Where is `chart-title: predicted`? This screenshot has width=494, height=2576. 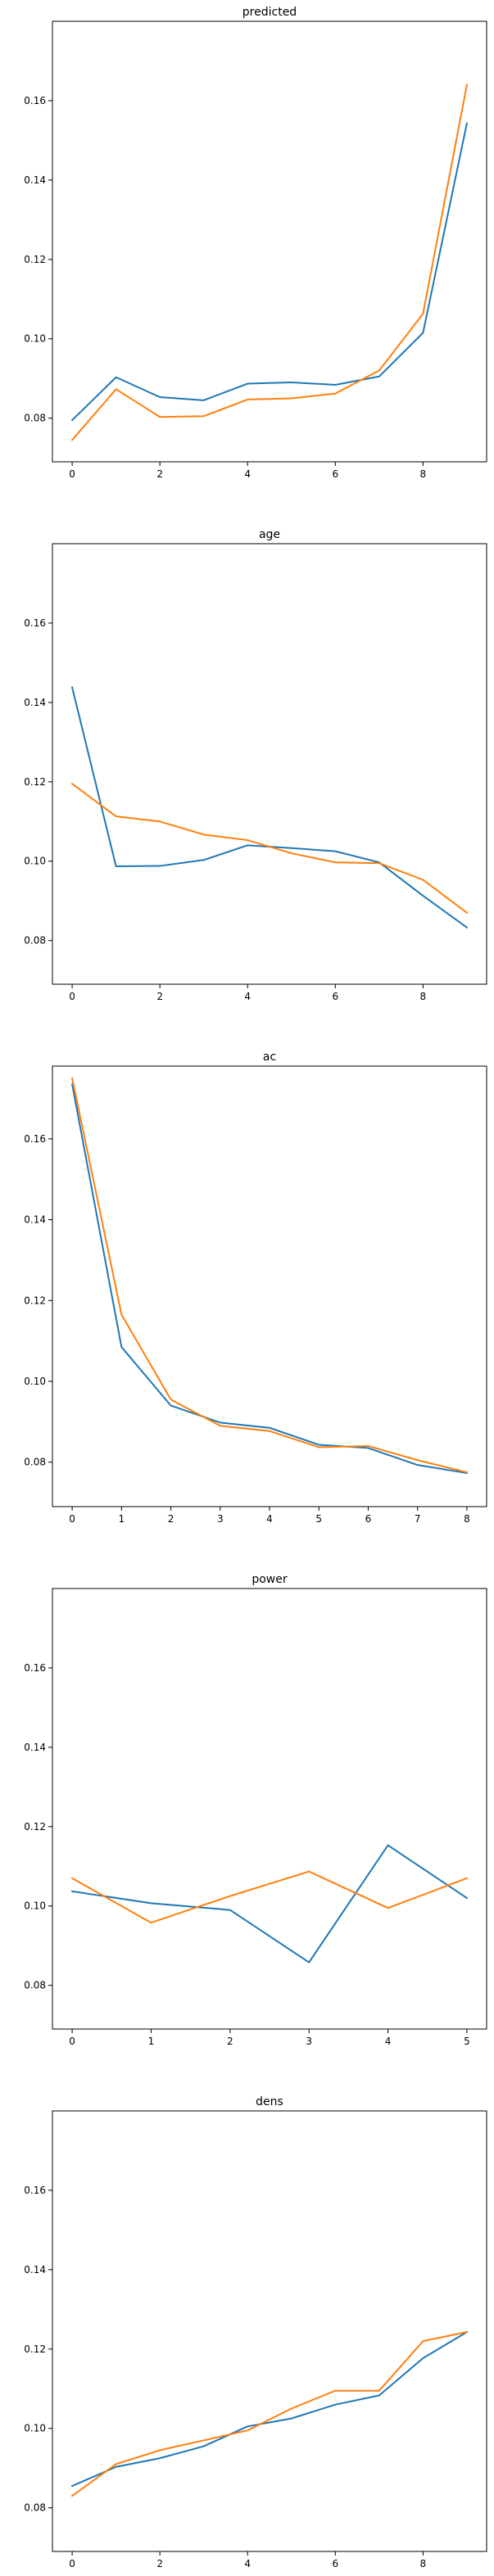
chart-title: predicted is located at coordinates (269, 12).